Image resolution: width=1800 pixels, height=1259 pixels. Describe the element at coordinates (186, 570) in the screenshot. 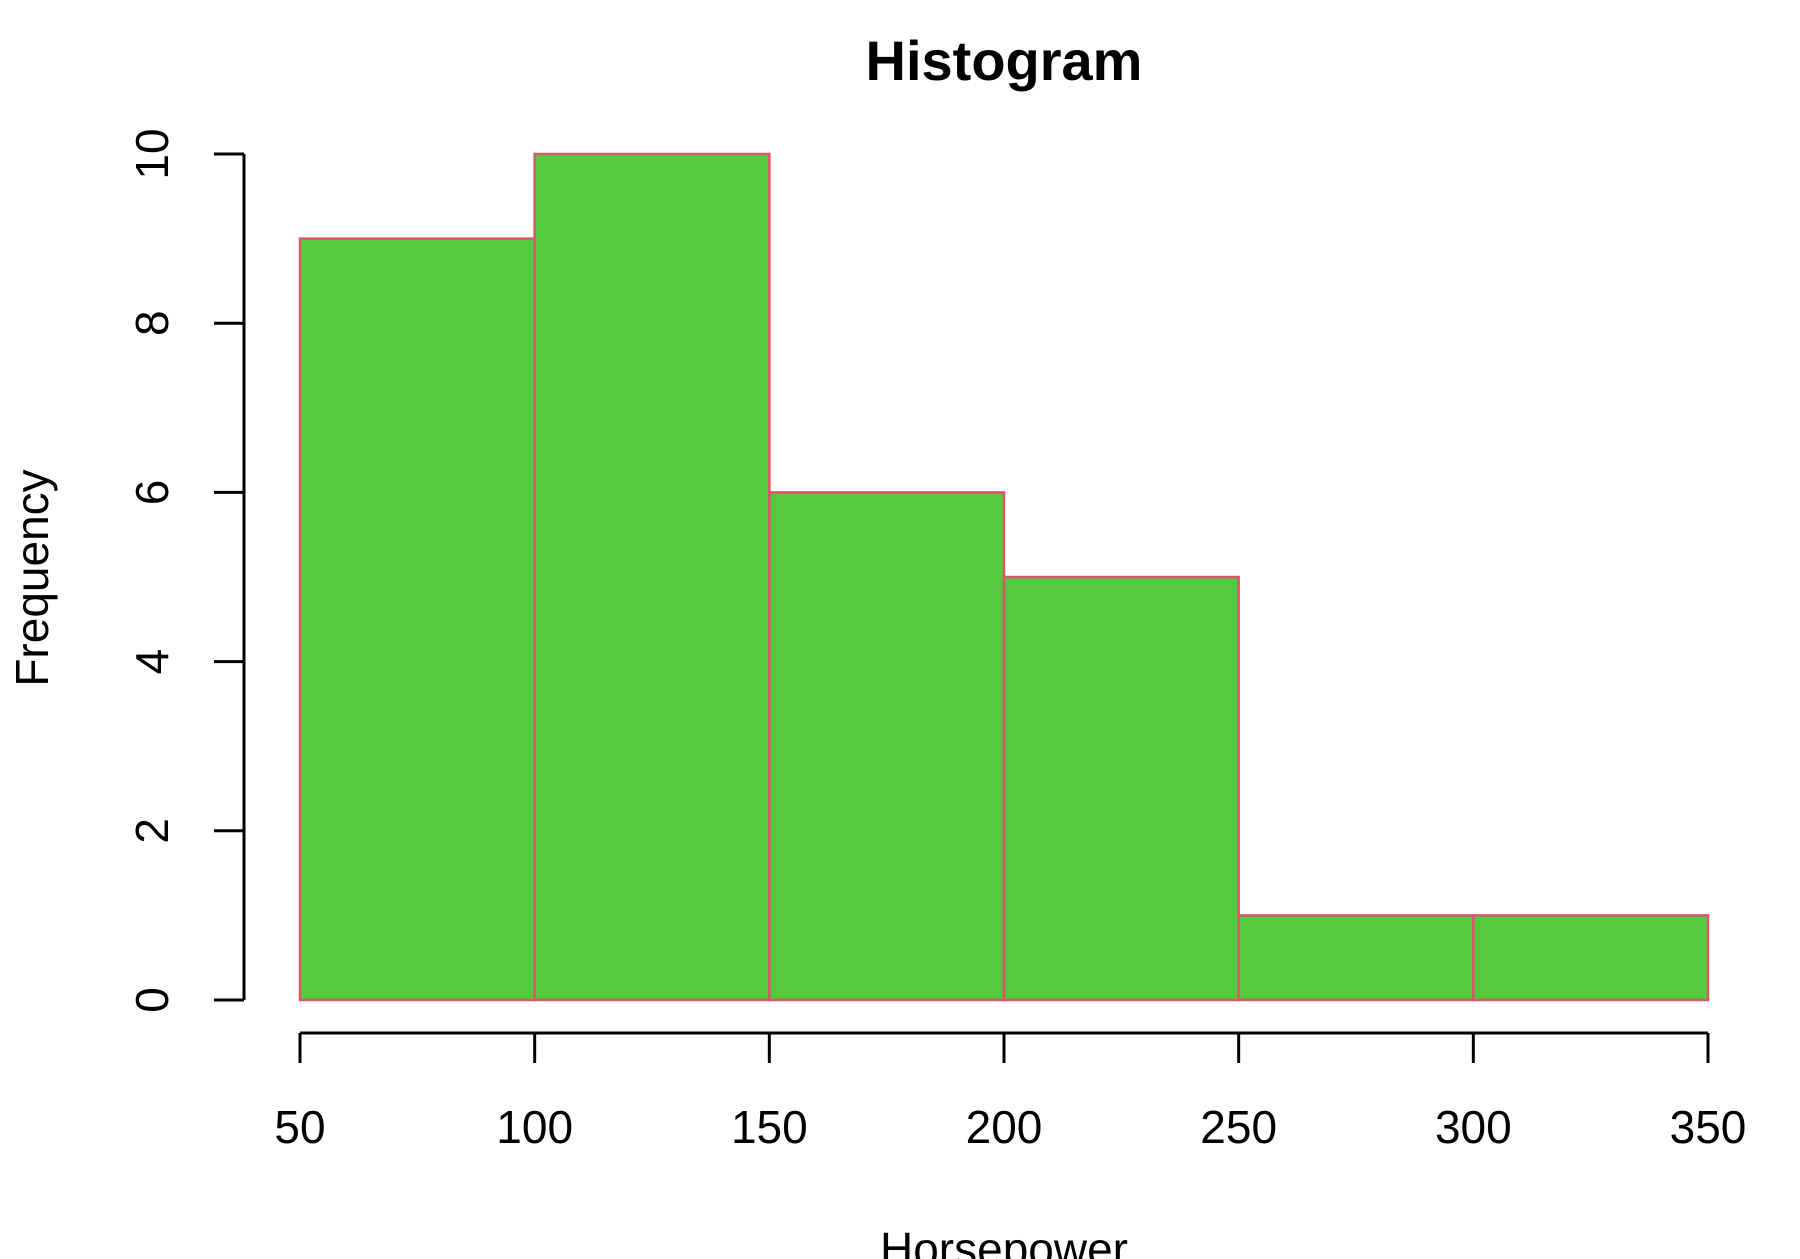

I see `y-axis: 0 2 4 6 8 10` at that location.